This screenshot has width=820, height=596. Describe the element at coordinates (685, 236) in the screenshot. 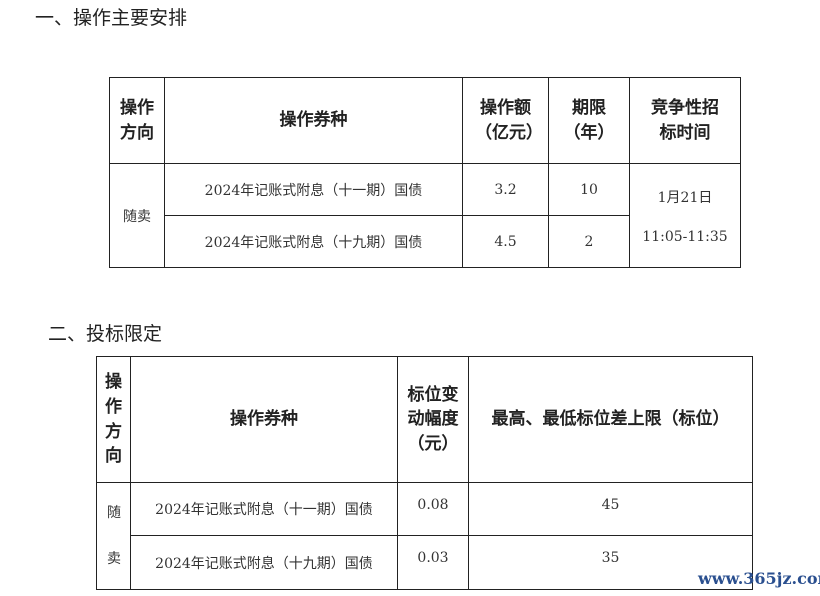

I see `time-range: 11:05-11:35` at that location.